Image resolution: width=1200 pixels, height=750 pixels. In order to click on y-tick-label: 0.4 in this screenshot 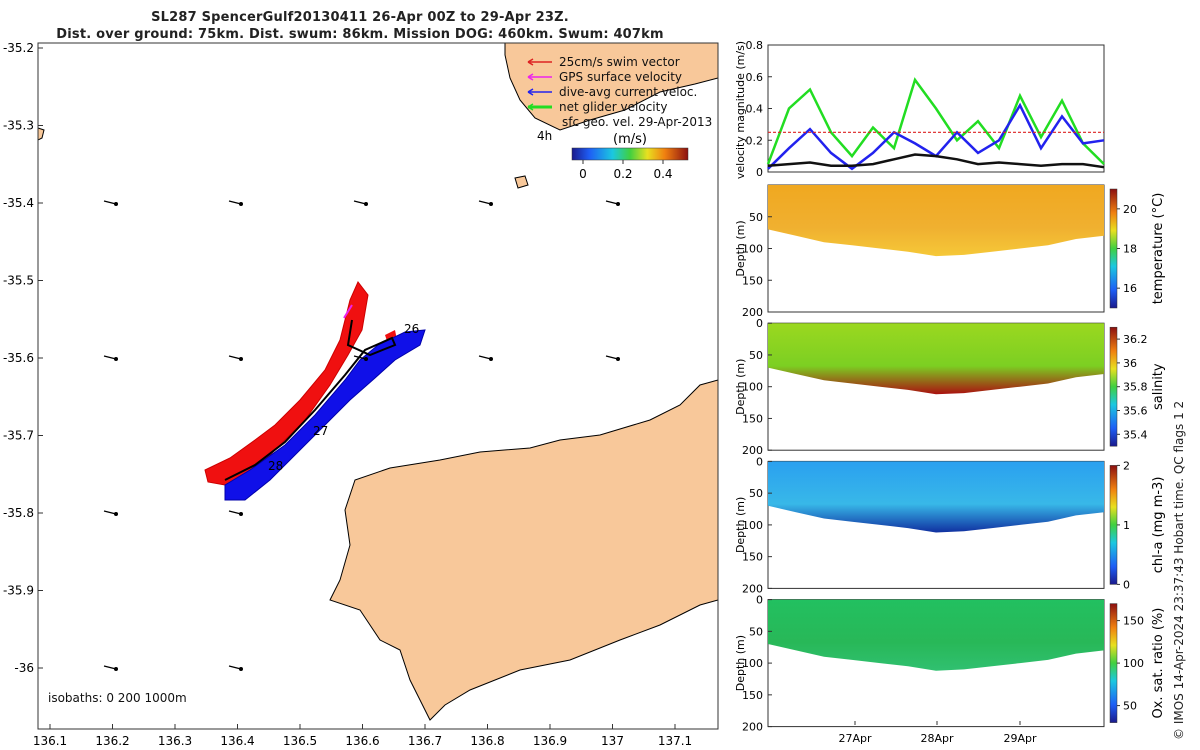, I will do `click(755, 109)`.